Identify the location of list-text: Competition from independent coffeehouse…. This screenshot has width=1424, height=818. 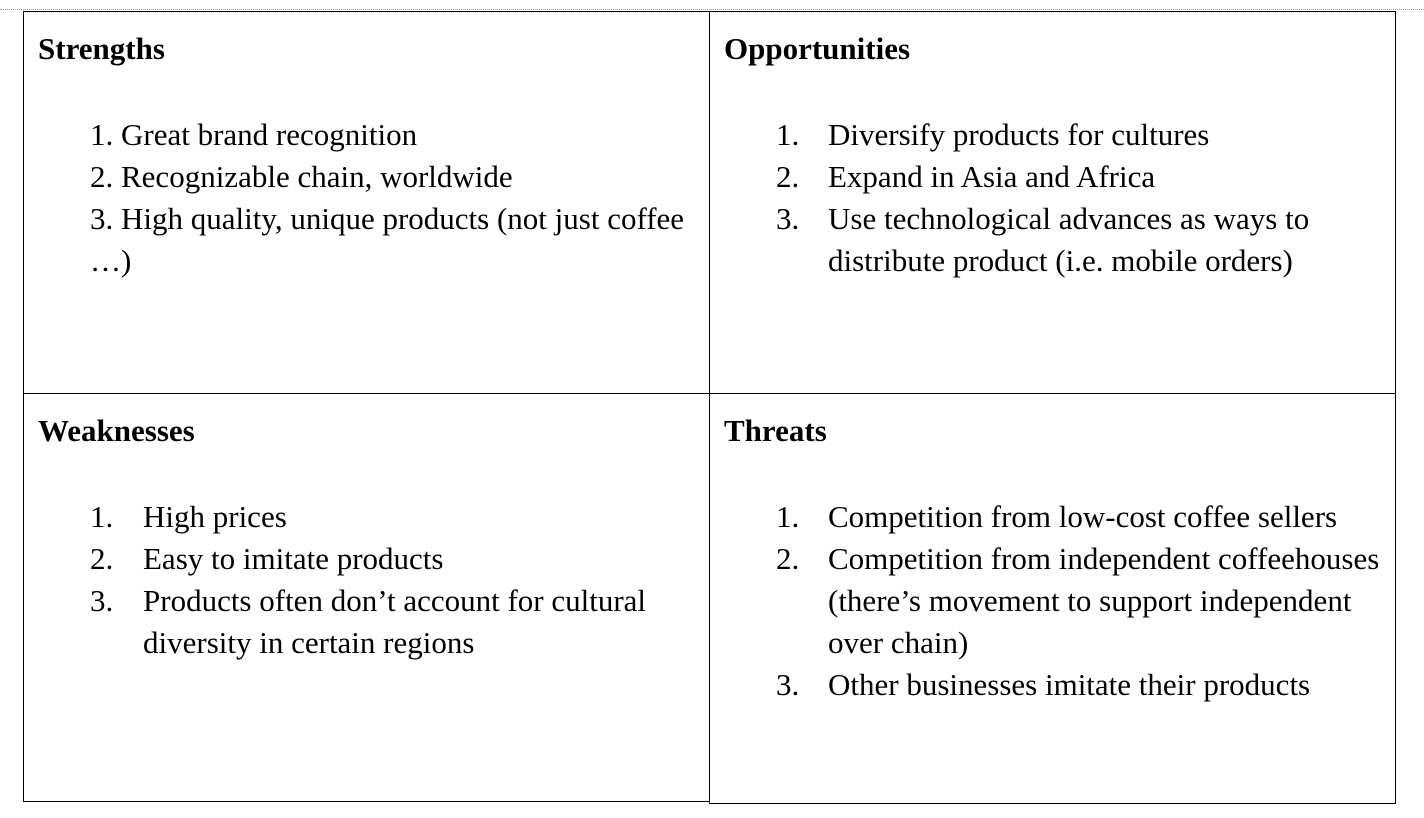
(1104, 600).